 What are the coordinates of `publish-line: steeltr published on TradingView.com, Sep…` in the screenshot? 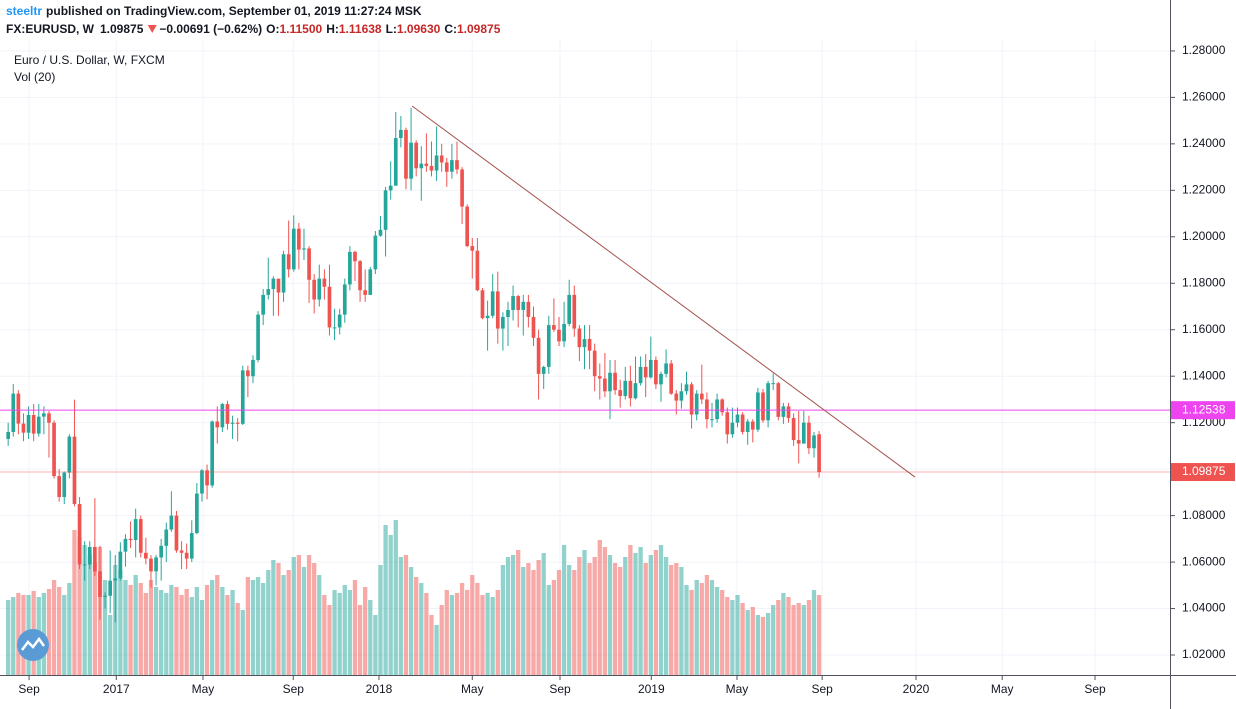 It's located at (214, 11).